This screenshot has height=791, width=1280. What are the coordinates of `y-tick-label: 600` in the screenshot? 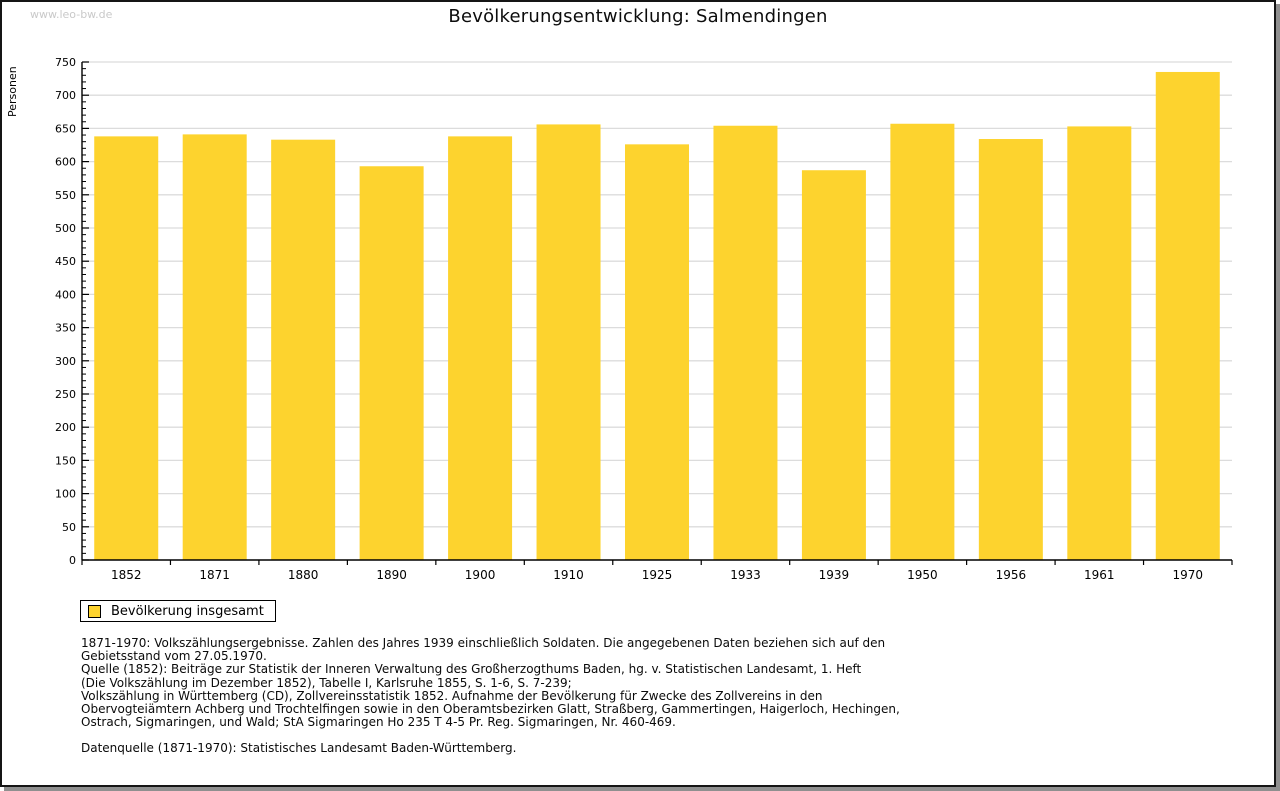 It's located at (65, 162).